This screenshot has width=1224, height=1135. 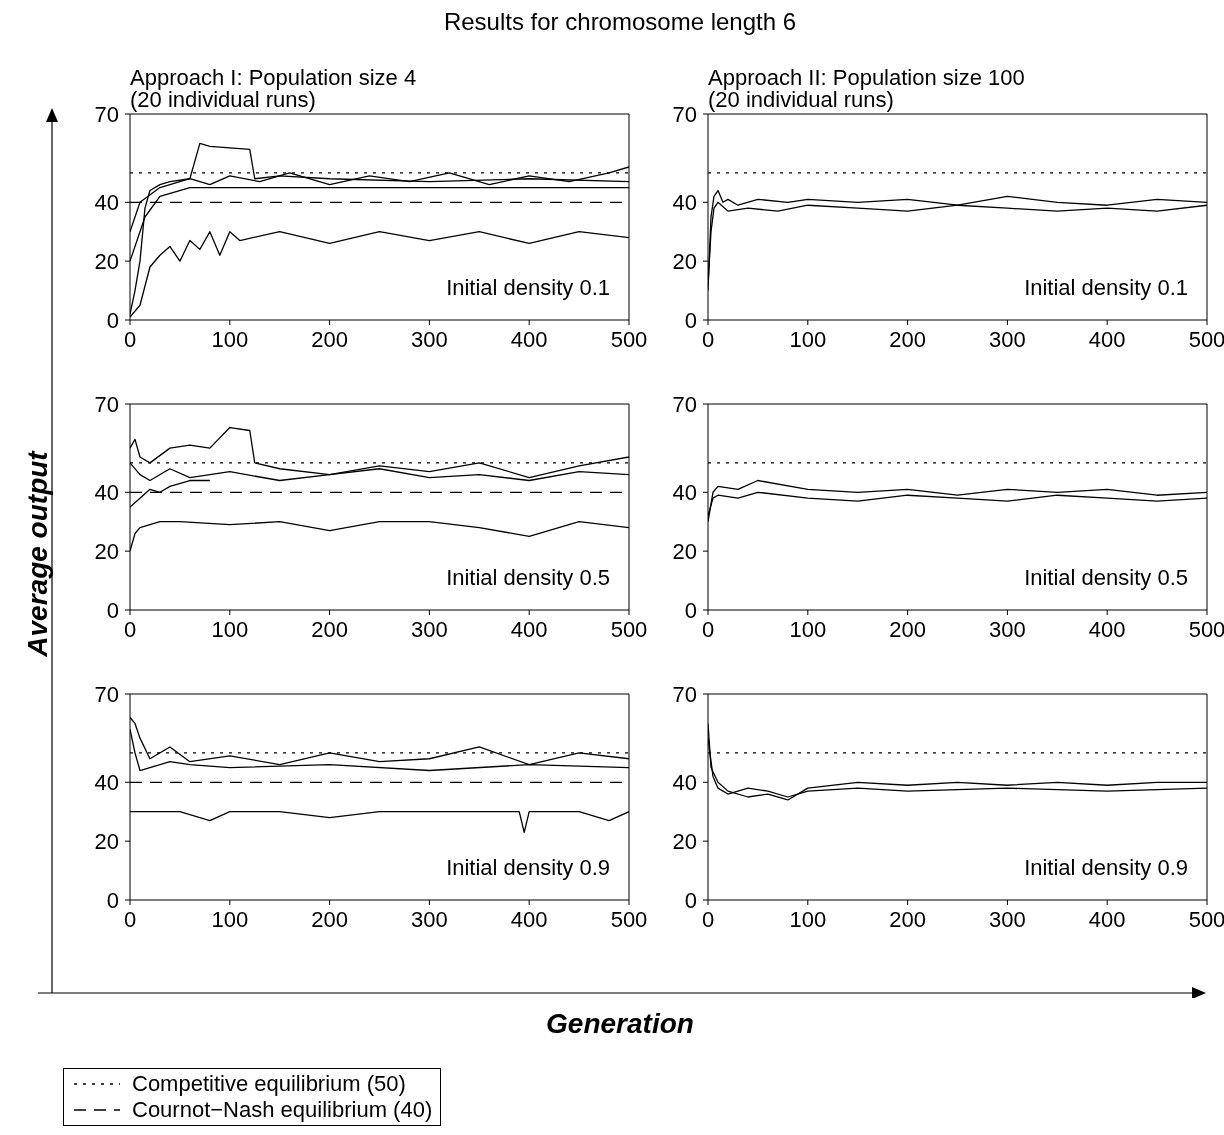 I want to click on chart-subtitle: Approach II: Population size 100 (20 individual runs), so click(x=866, y=88).